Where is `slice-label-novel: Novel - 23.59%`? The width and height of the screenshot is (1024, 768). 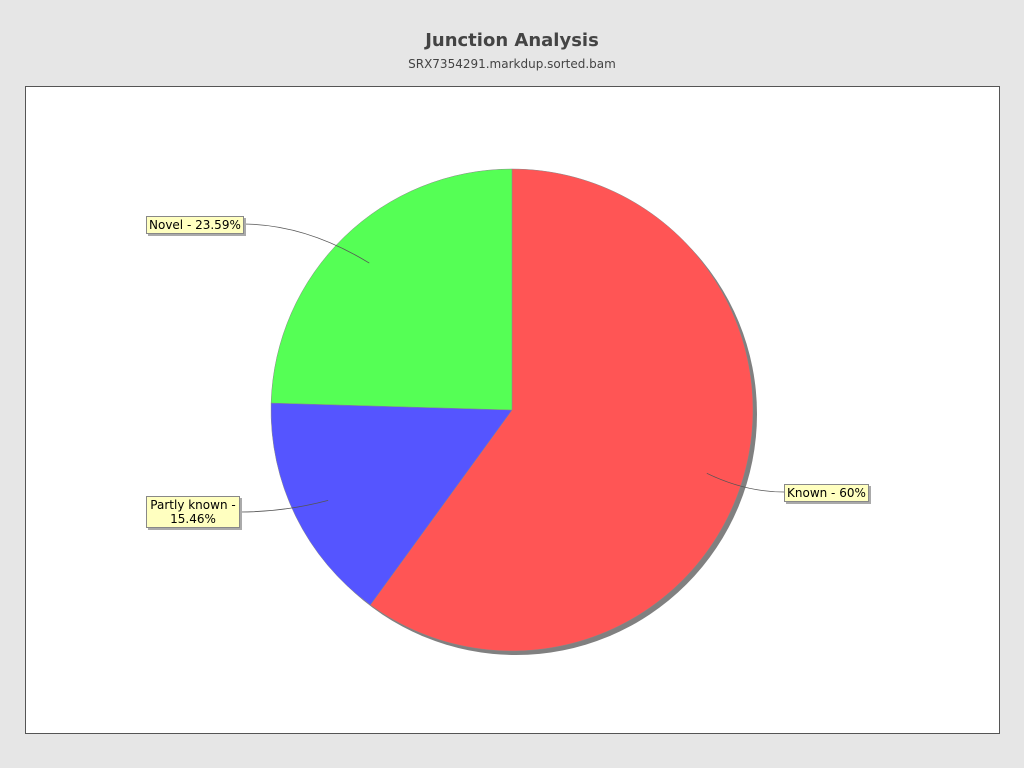 slice-label-novel: Novel - 23.59% is located at coordinates (195, 225).